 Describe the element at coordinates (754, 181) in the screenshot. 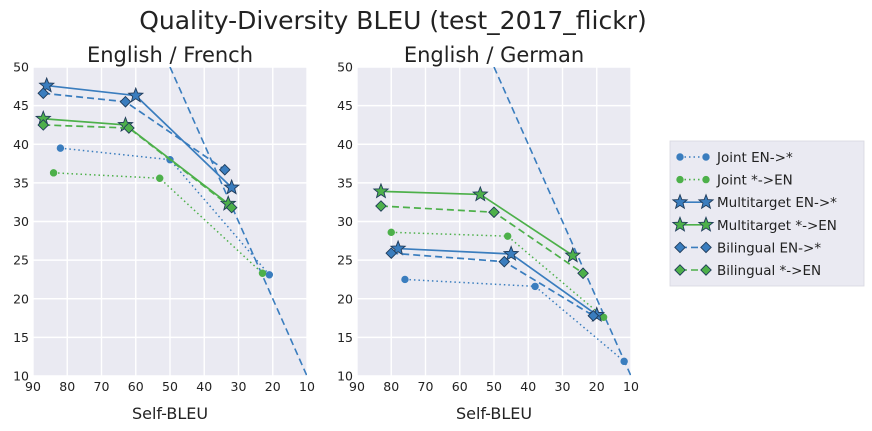

I see `legend-label: Joint *->EN` at that location.